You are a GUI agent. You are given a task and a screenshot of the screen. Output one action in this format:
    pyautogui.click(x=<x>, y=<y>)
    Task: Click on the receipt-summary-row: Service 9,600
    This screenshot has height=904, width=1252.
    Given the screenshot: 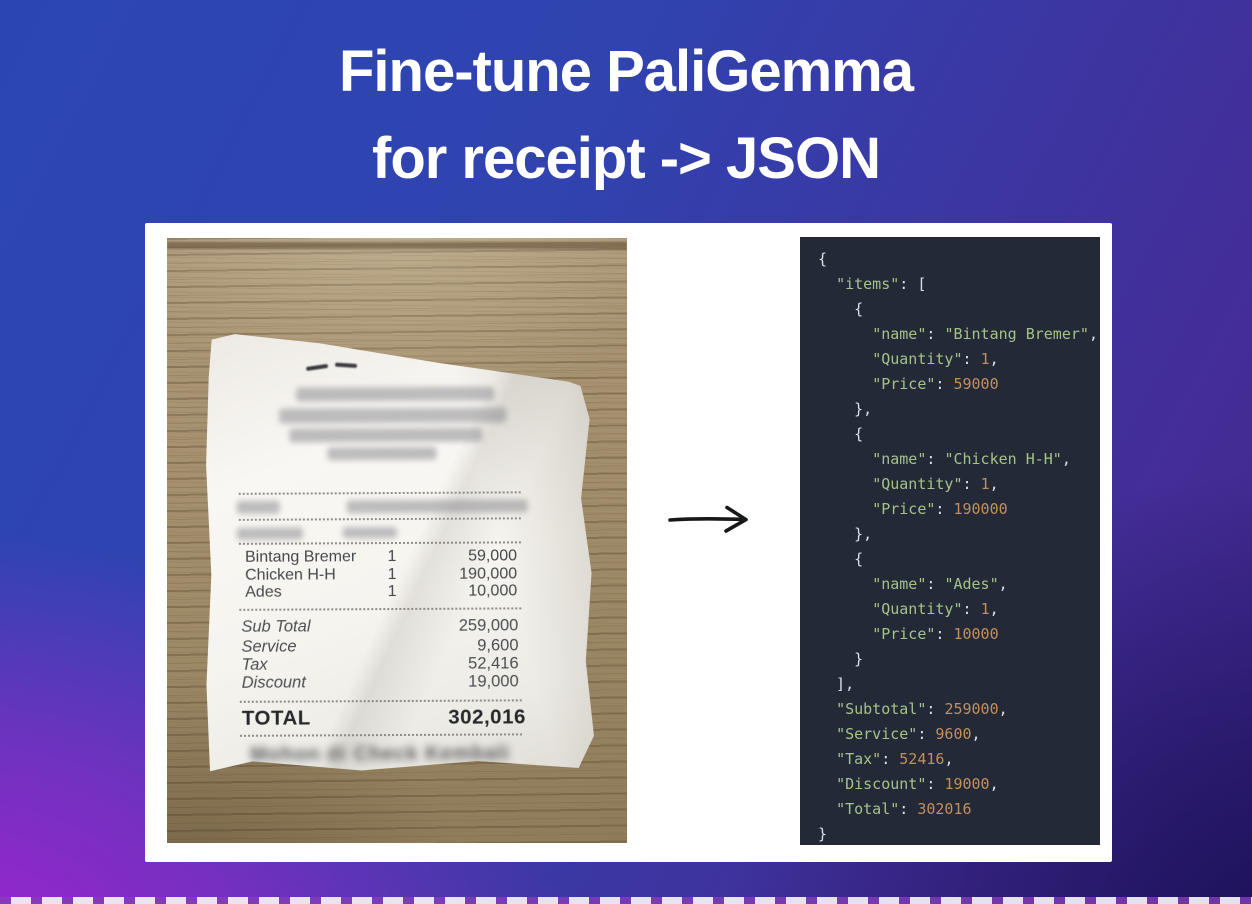 What is the action you would take?
    pyautogui.click(x=379, y=646)
    